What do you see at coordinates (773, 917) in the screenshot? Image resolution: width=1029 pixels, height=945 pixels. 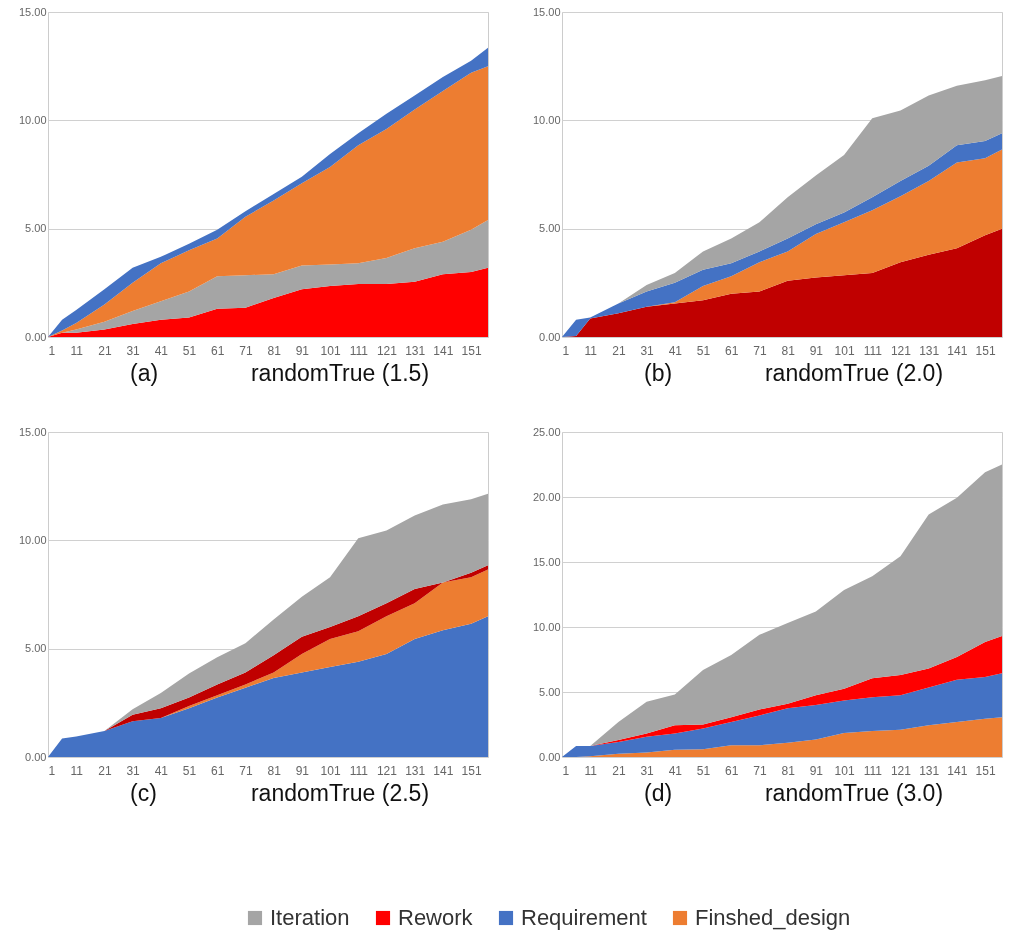 I see `legend-label: Finshed_design` at bounding box center [773, 917].